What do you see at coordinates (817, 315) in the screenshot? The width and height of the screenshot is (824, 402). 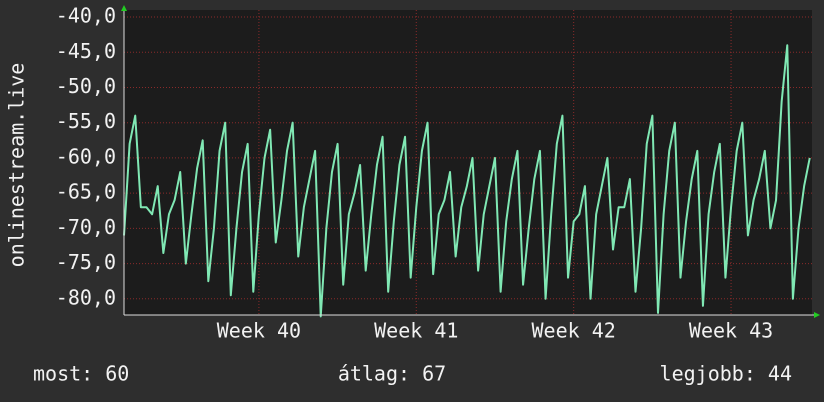 I see `x-arrow` at bounding box center [817, 315].